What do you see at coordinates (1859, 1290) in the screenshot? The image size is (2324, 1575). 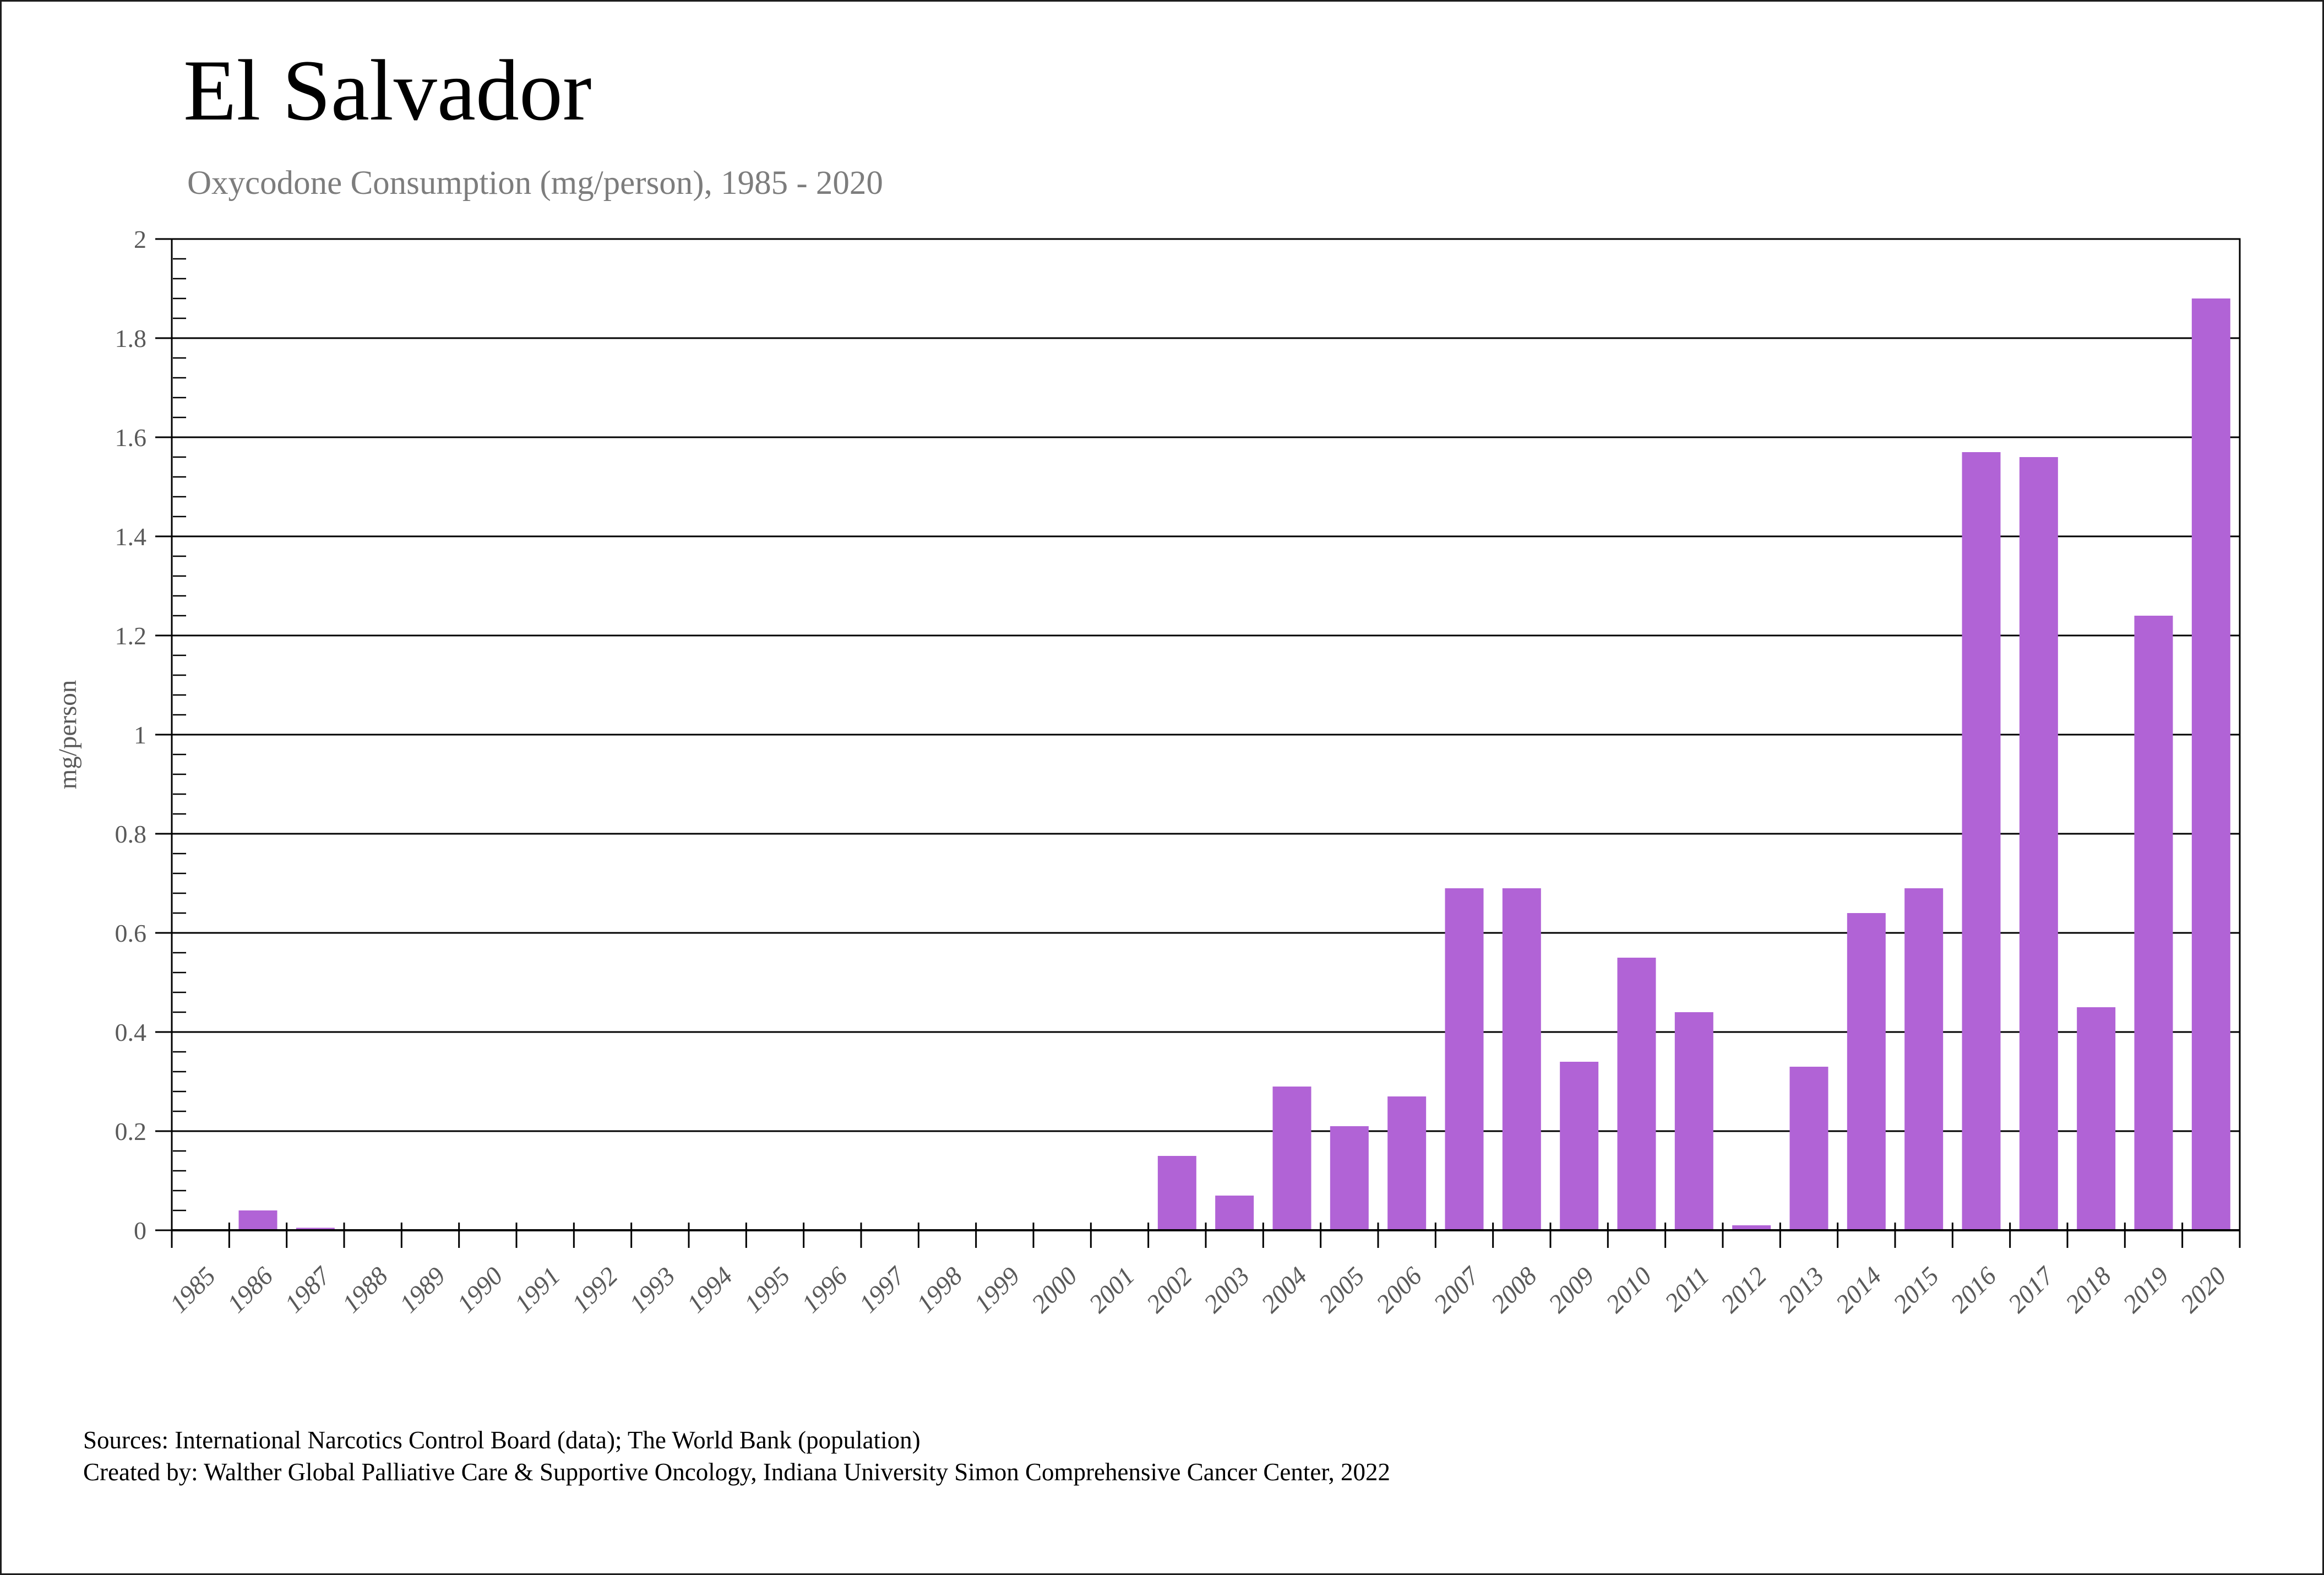 I see `x-tick-label: 2014` at bounding box center [1859, 1290].